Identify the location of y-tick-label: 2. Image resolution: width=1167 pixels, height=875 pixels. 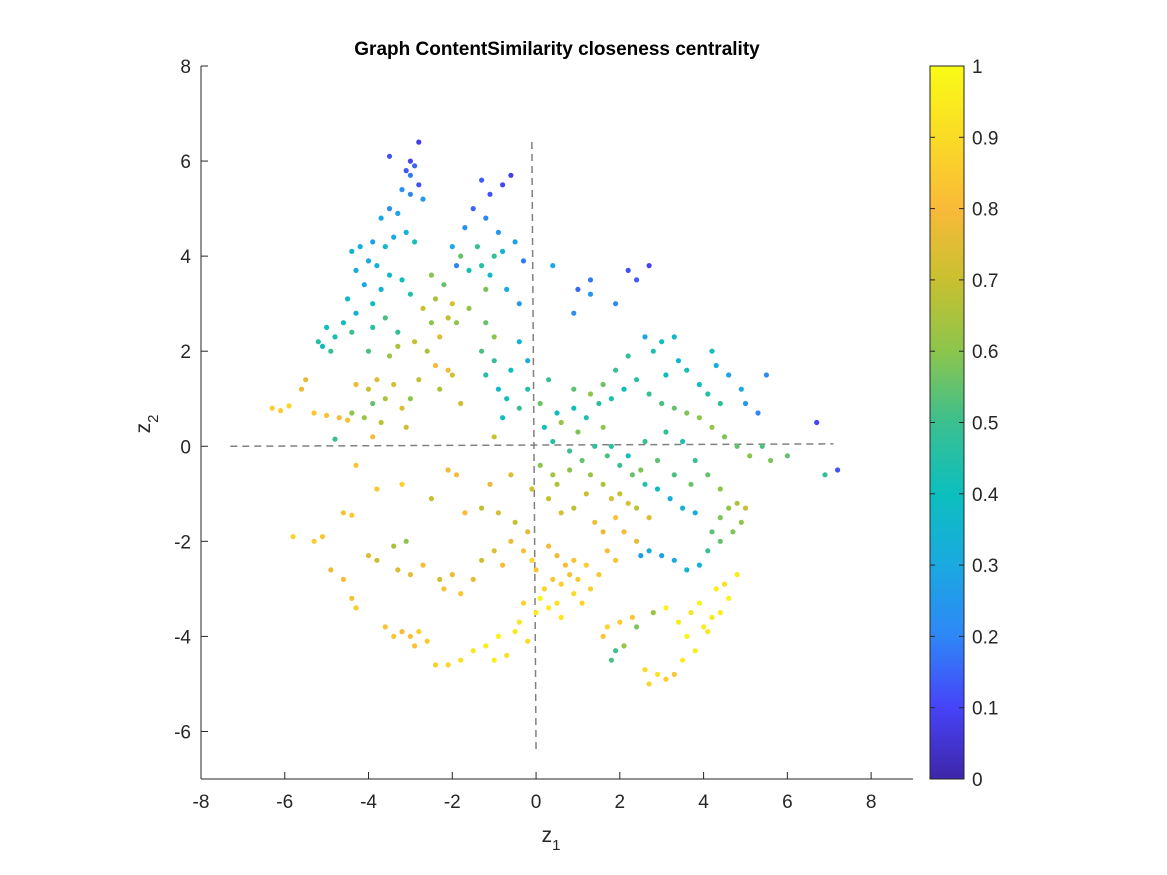
(185, 352).